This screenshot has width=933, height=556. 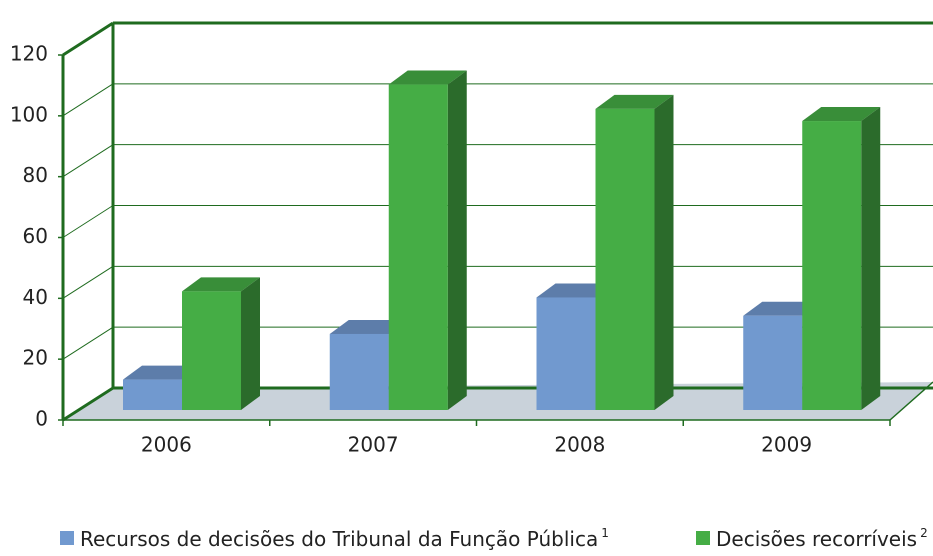 What do you see at coordinates (579, 445) in the screenshot?
I see `x-tick-label: 2008` at bounding box center [579, 445].